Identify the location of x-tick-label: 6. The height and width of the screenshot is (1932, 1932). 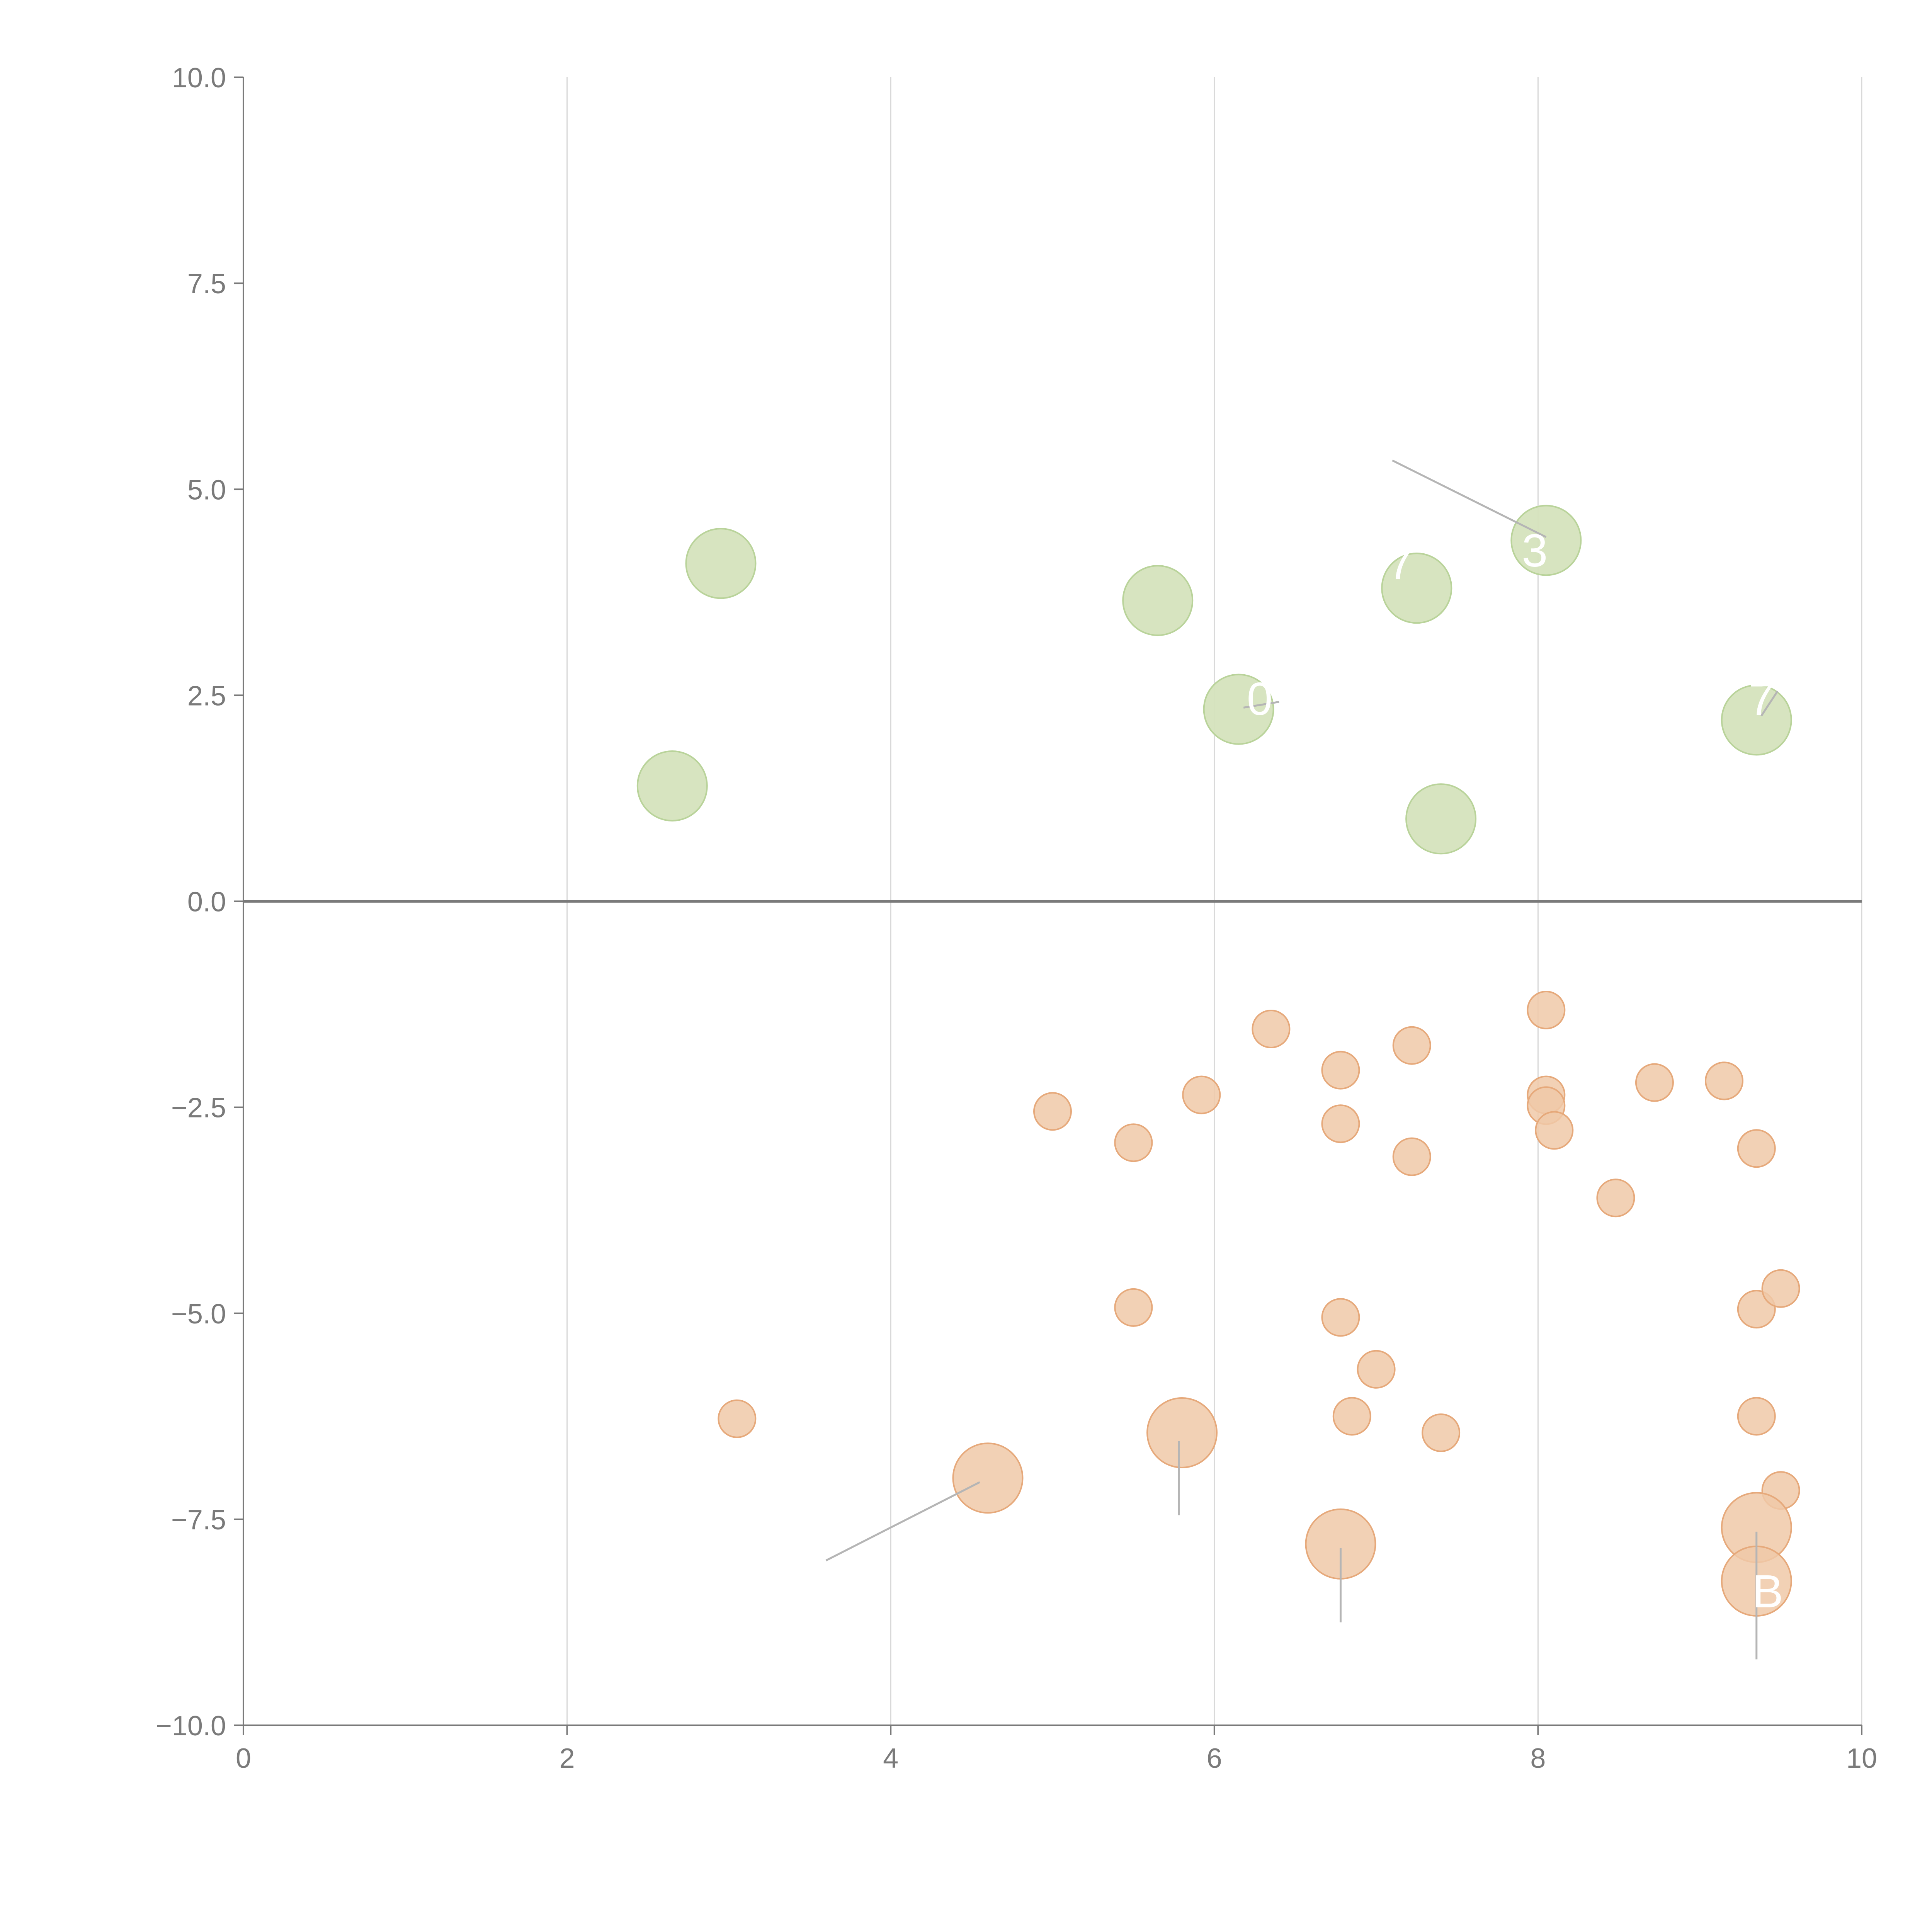
(1214, 1758).